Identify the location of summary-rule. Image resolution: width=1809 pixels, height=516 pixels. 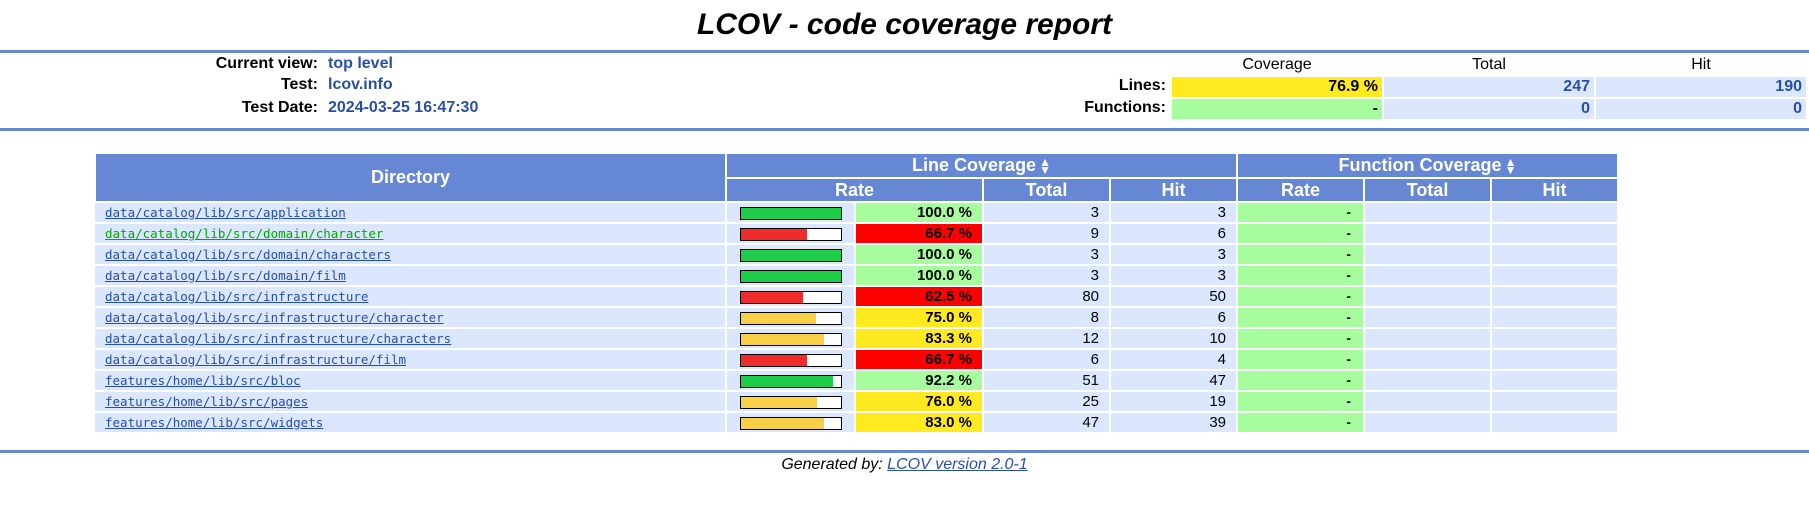
(904, 129).